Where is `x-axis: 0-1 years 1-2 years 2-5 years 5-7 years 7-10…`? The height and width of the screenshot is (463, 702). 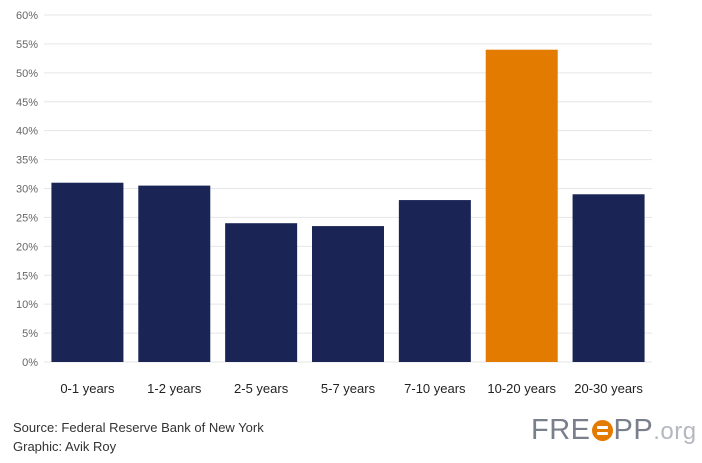 x-axis: 0-1 years 1-2 years 2-5 years 5-7 years 7-10… is located at coordinates (351, 388).